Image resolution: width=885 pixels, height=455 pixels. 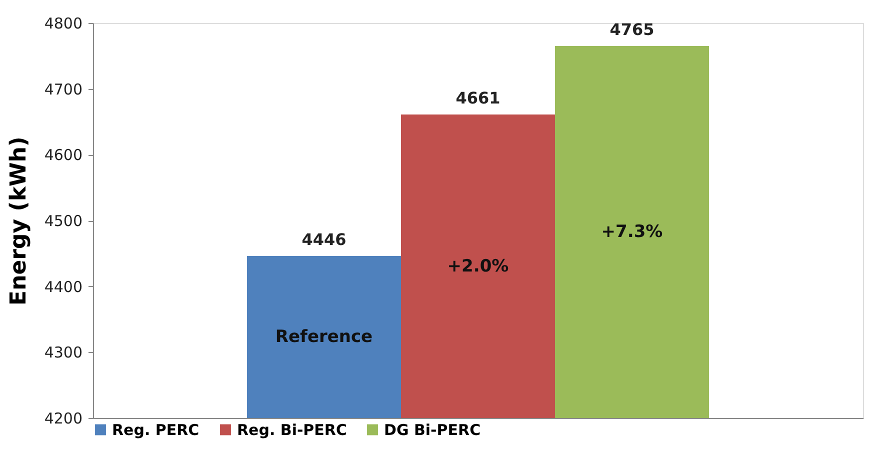 What do you see at coordinates (63, 23) in the screenshot?
I see `y-tick-label: 4800` at bounding box center [63, 23].